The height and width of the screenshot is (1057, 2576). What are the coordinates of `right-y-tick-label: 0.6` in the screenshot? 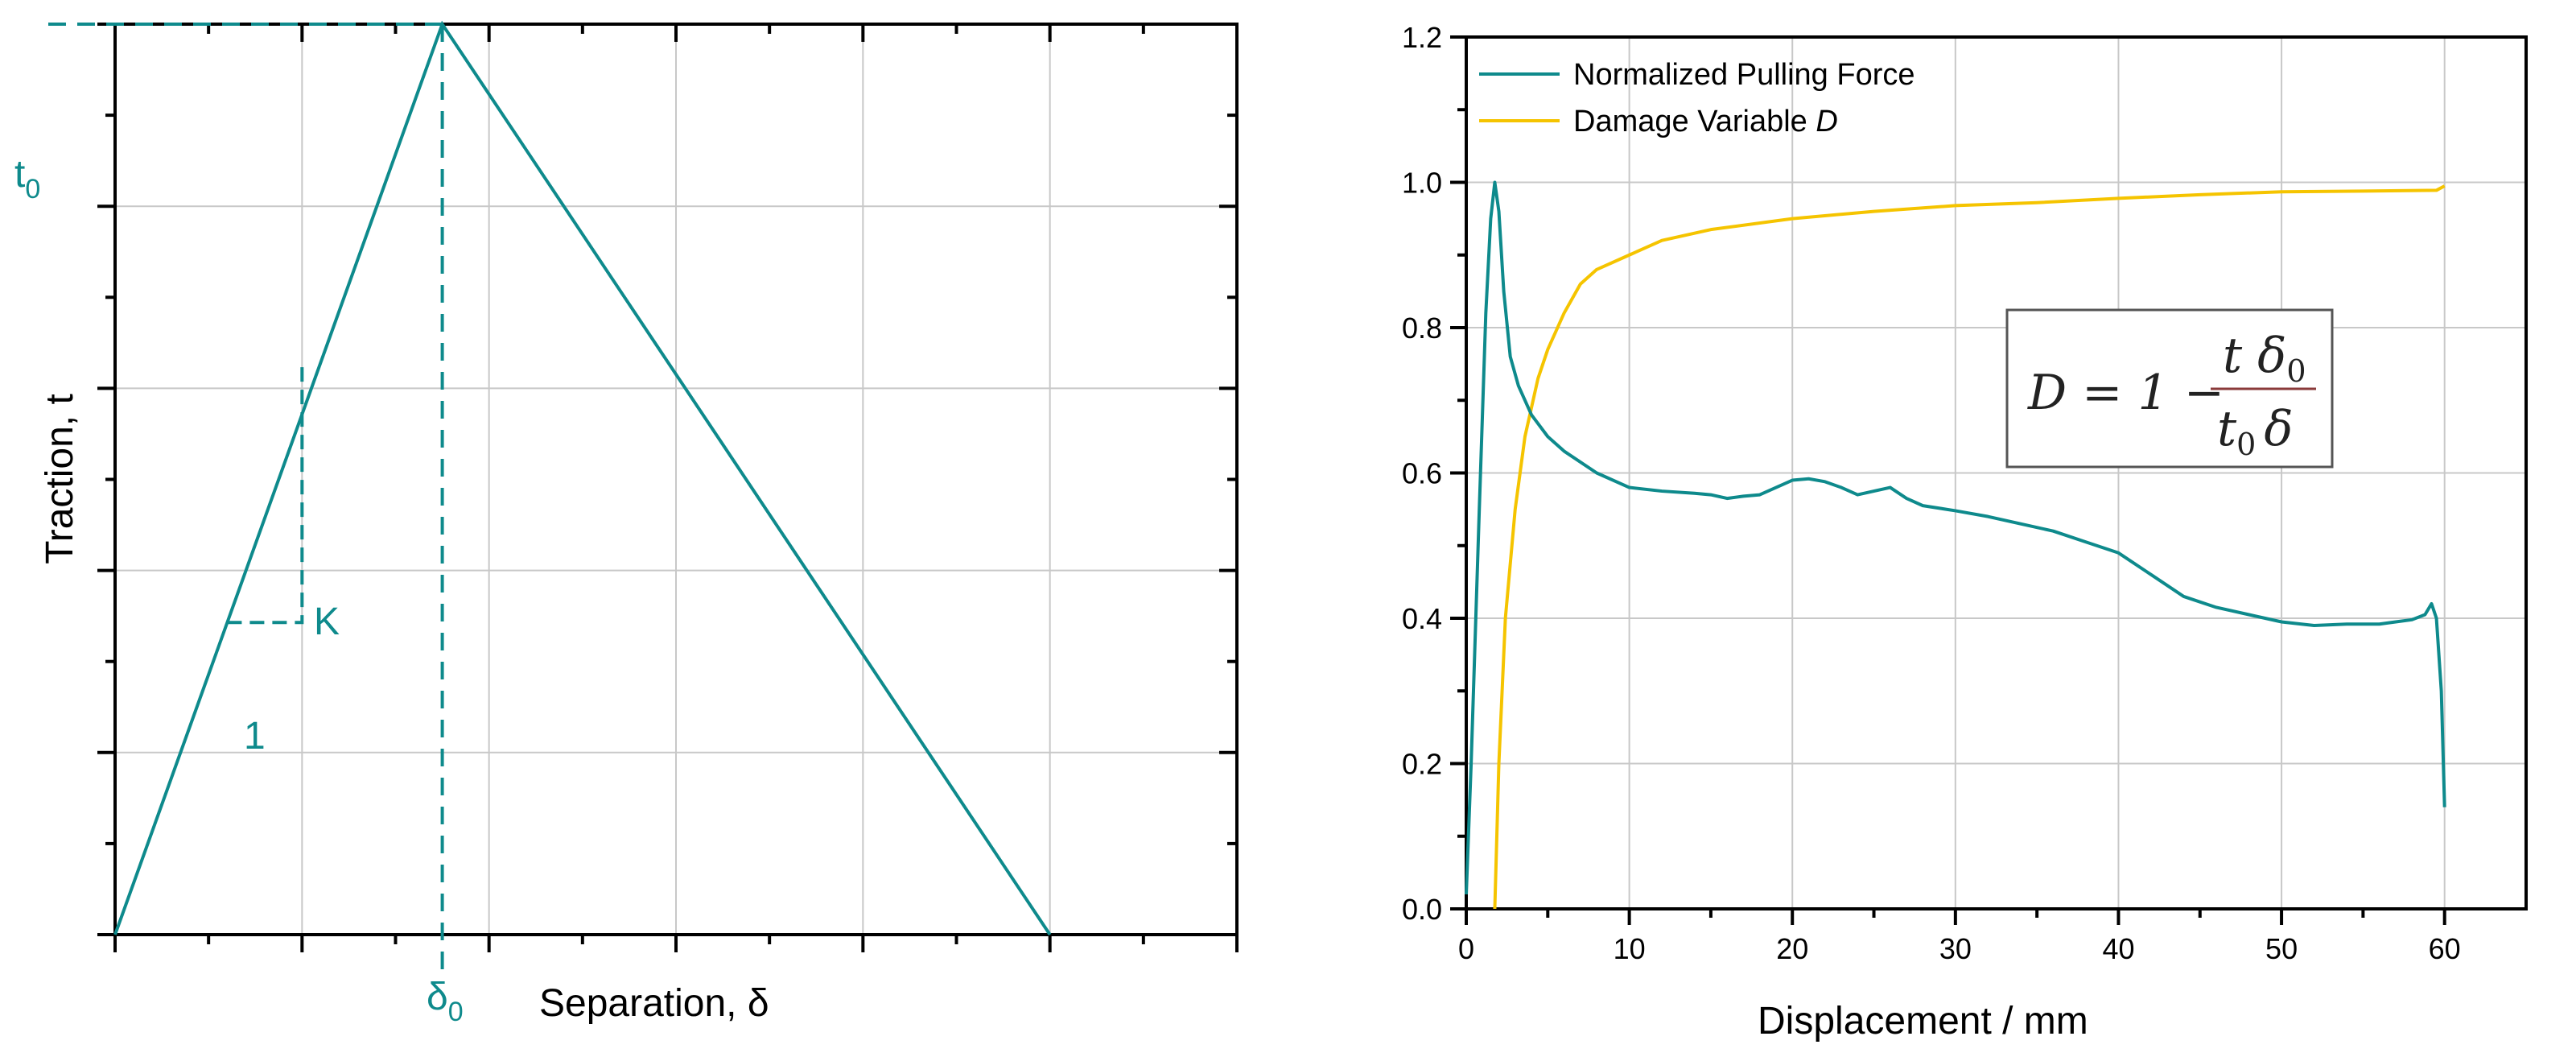 It's located at (1422, 474).